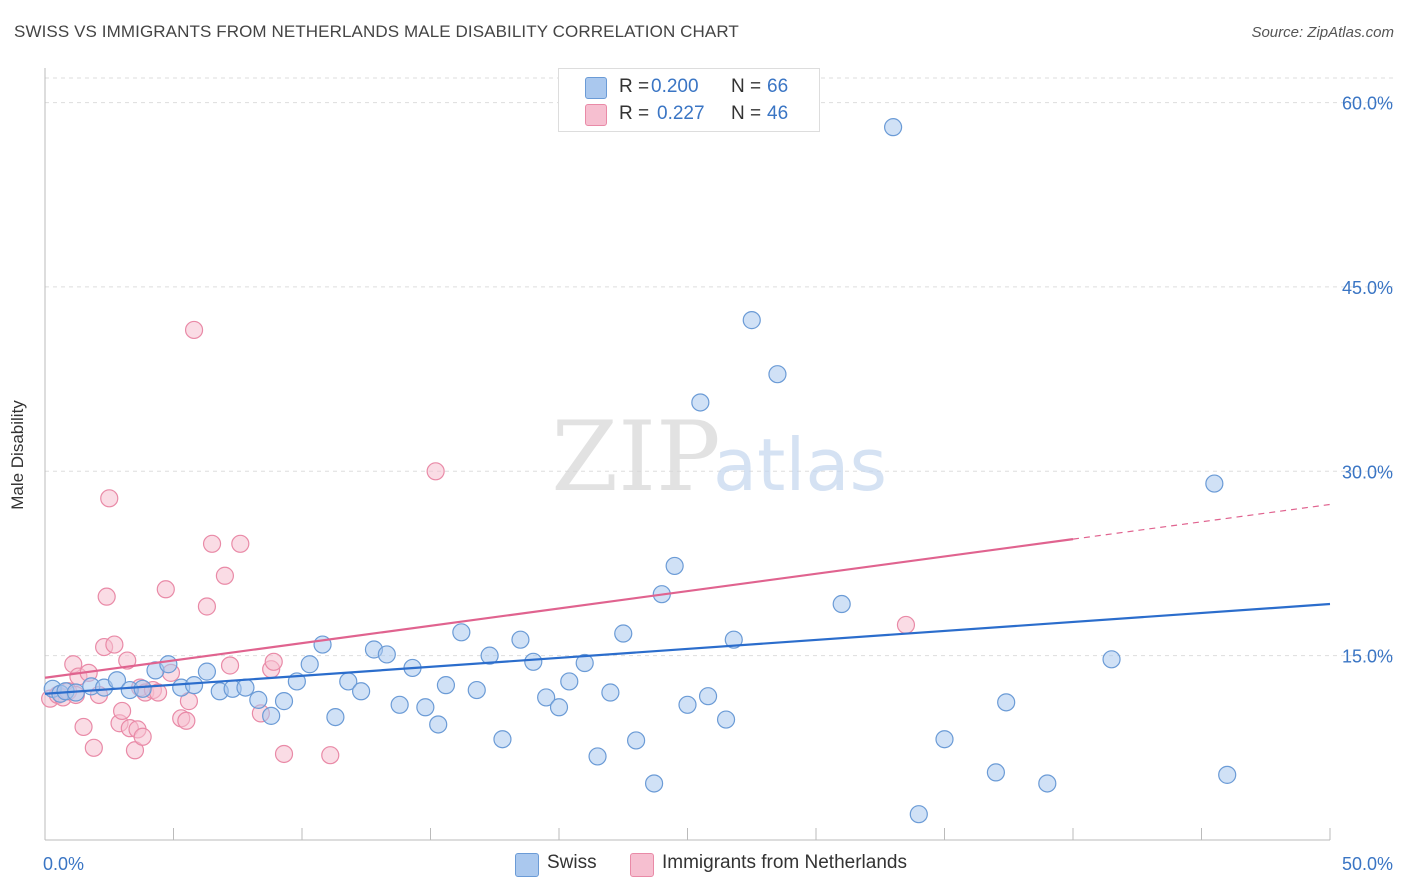  What do you see at coordinates (778, 113) in the screenshot?
I see `legend-n-value: 46` at bounding box center [778, 113].